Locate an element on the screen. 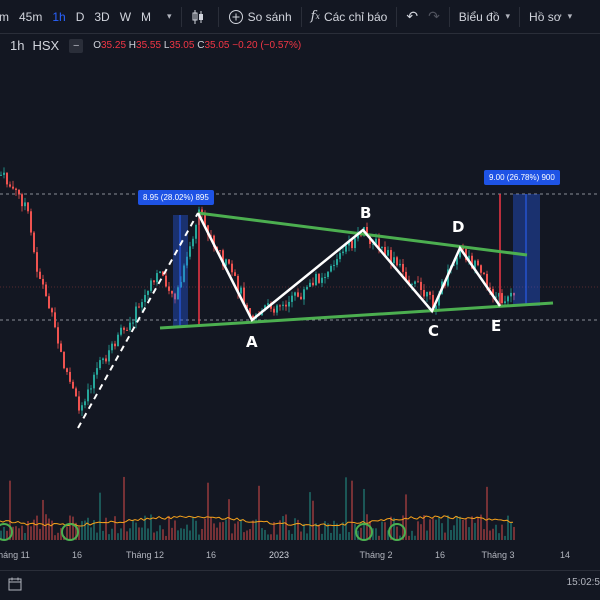 Image resolution: width=600 pixels, height=600 pixels. undo-button: ↶ is located at coordinates (412, 17).